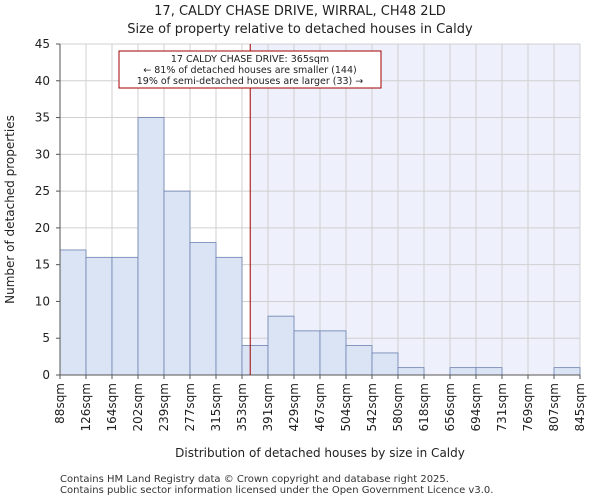 This screenshot has width=600, height=500. I want to click on x-tick-label: 542sqm, so click(372, 407).